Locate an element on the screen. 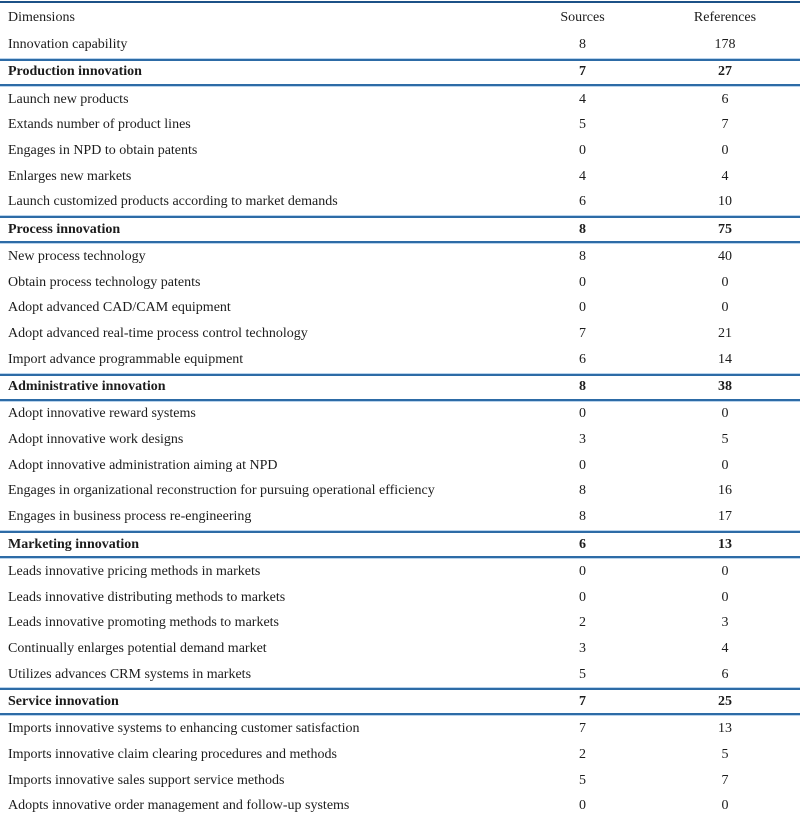 The width and height of the screenshot is (800, 819). dimension-label: Engages in NPD to obtain patents is located at coordinates (257, 151).